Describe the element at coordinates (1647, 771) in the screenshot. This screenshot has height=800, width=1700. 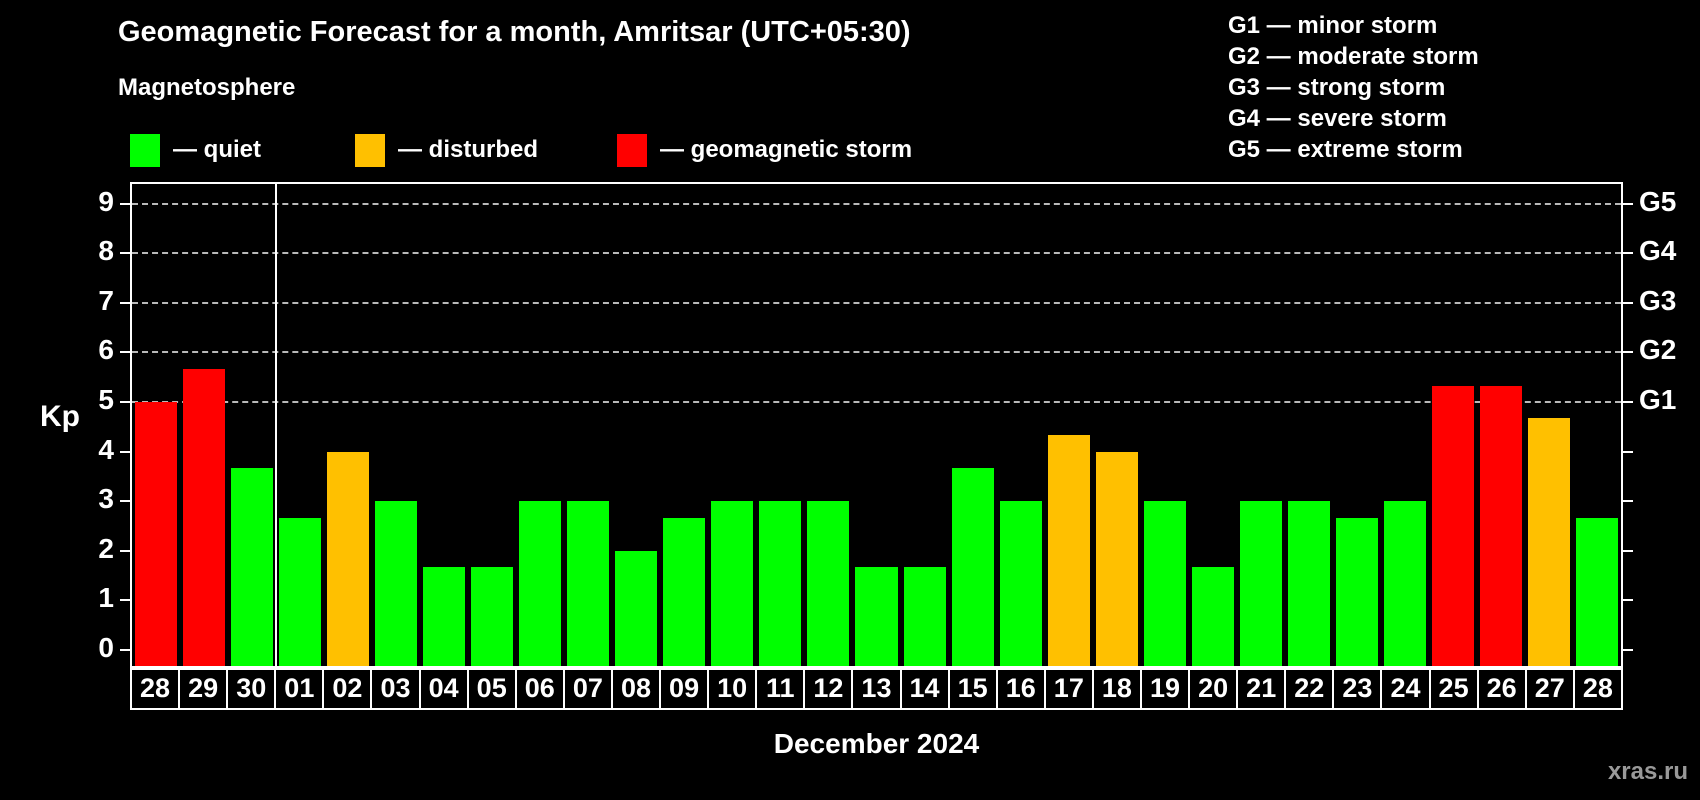
I see `xras-watermark-link: xras.ru` at that location.